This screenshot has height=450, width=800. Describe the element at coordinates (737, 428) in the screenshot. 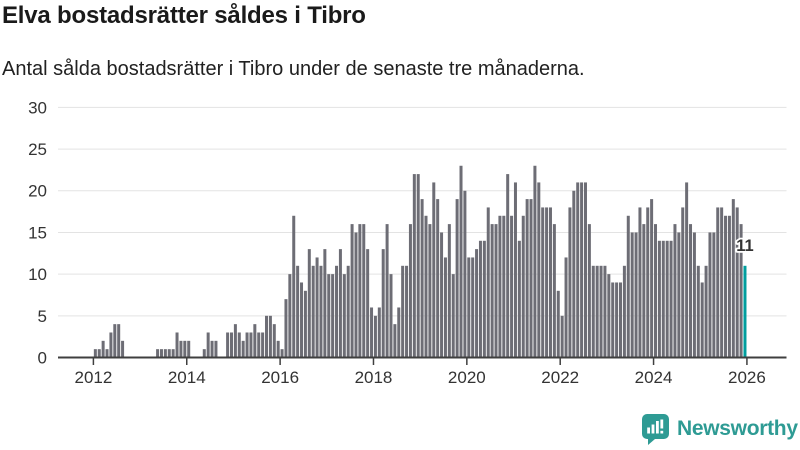

I see `brand-name: Newsworthy` at that location.